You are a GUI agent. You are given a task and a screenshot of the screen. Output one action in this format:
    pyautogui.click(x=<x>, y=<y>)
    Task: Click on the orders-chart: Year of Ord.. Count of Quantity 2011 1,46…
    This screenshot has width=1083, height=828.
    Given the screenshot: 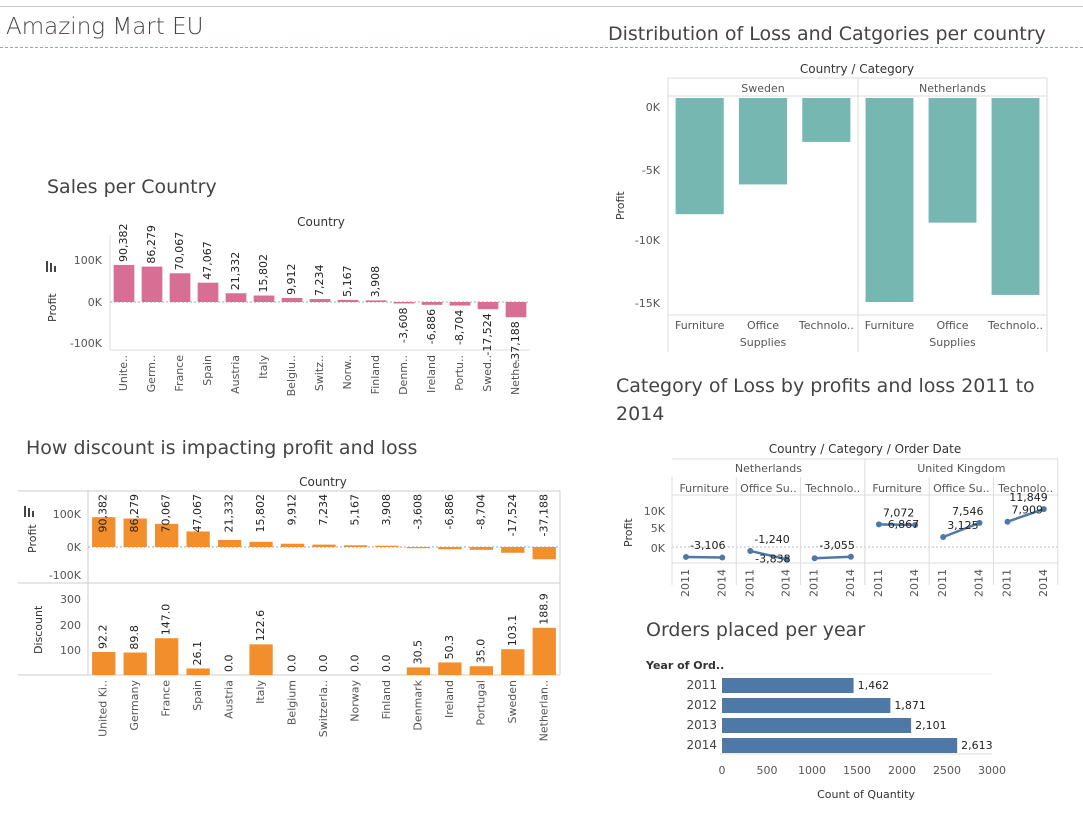 What is the action you would take?
    pyautogui.click(x=830, y=730)
    